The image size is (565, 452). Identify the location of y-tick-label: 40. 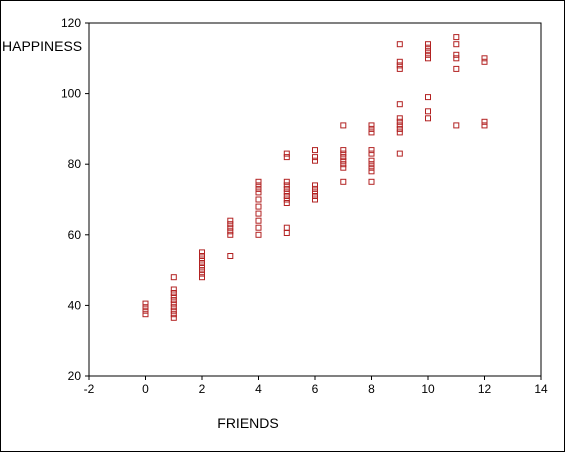
(75, 305).